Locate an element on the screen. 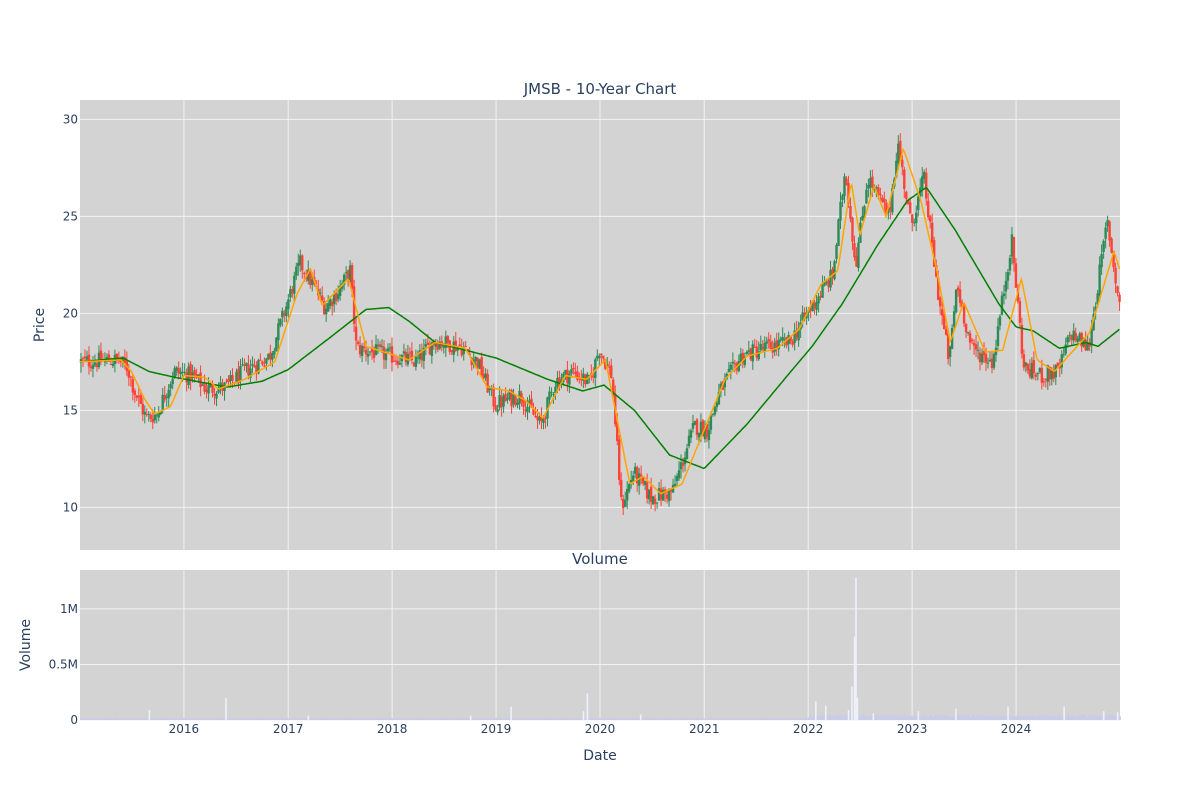 The image size is (1200, 804). volume-x-tick-label: 2020 is located at coordinates (600, 729).